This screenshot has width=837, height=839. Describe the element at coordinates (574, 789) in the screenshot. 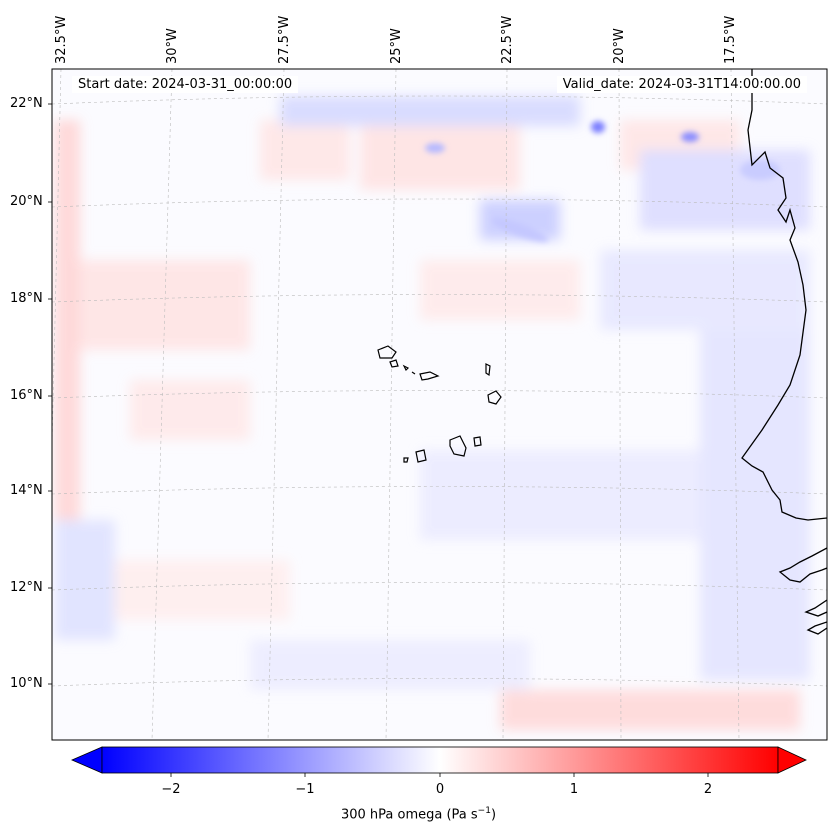

I see `colorbar-tick-label: 1` at that location.